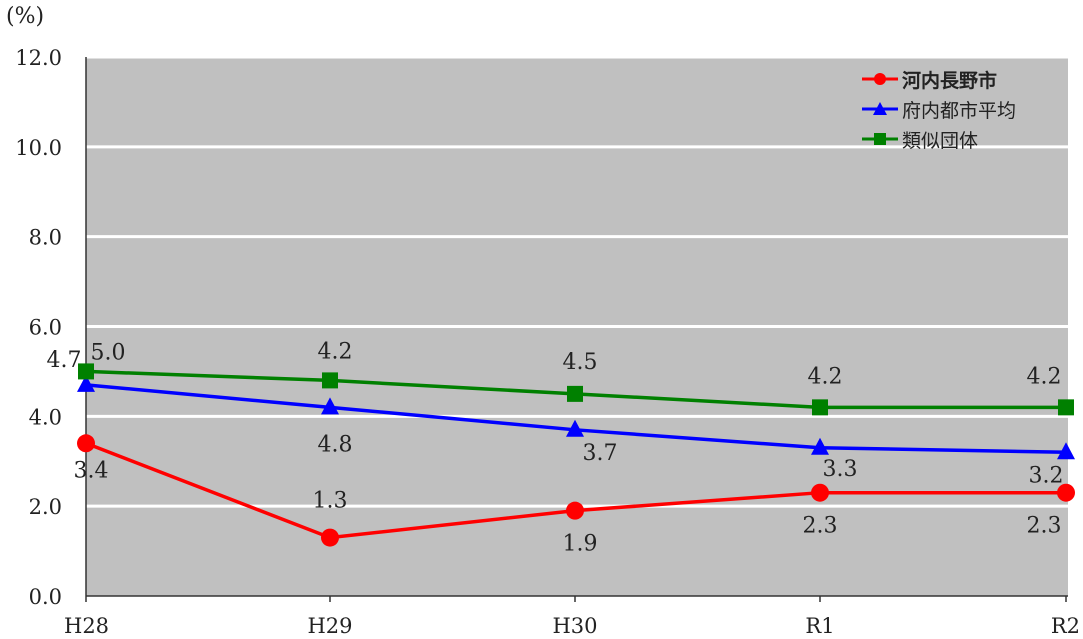 This screenshot has height=639, width=1083. What do you see at coordinates (38, 58) in the screenshot?
I see `y-tick-label: 12.0` at bounding box center [38, 58].